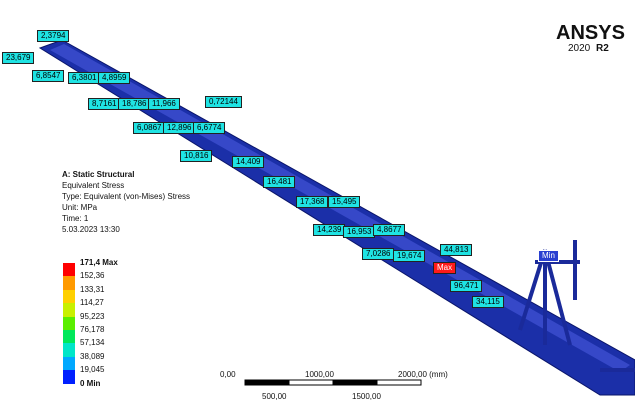  What do you see at coordinates (319, 374) in the screenshot?
I see `scale-label: 1000,00` at bounding box center [319, 374].